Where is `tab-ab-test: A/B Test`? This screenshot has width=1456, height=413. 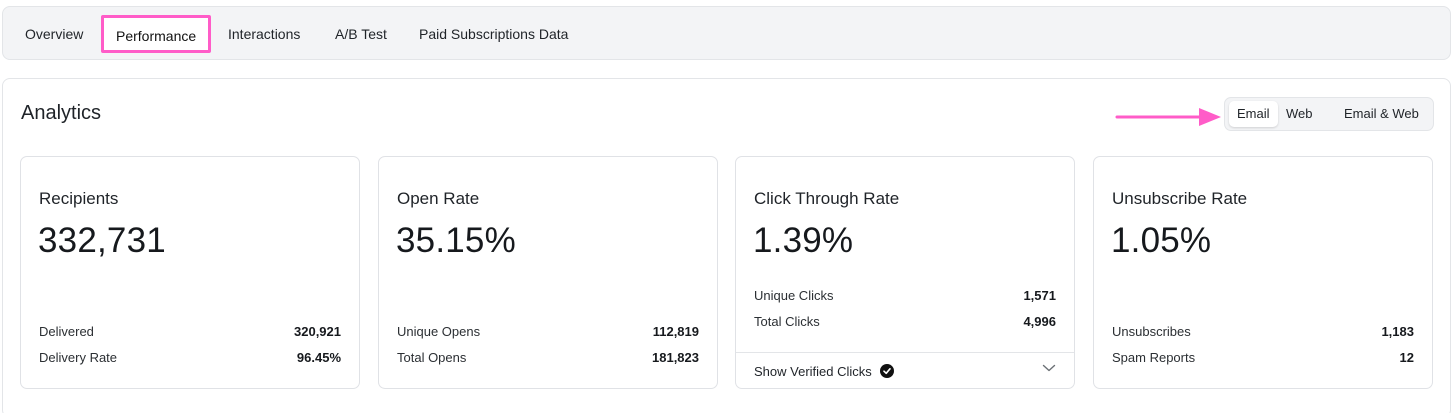 tab-ab-test: A/B Test is located at coordinates (361, 34).